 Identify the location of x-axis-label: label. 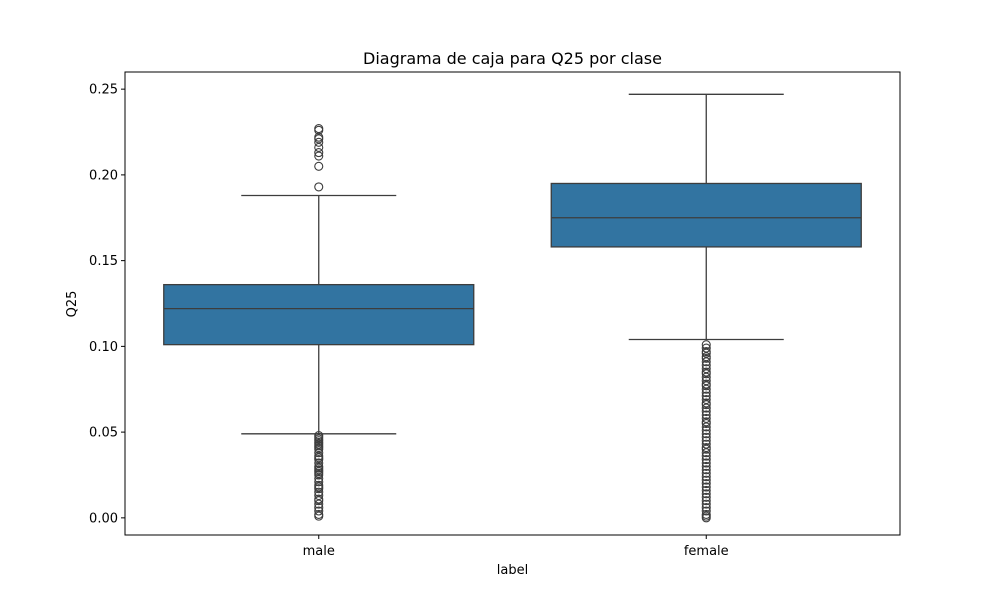
(512, 570).